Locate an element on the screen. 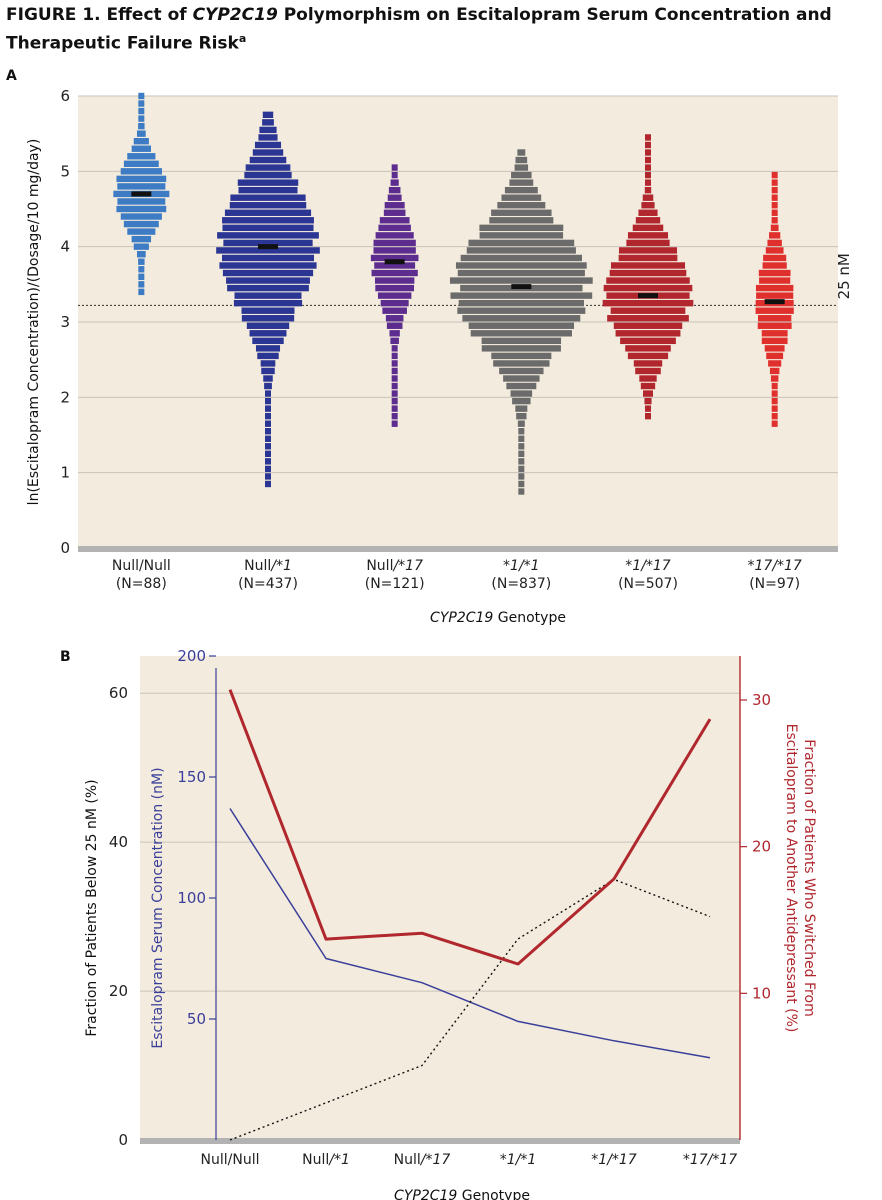 Image resolution: width=882 pixels, height=1200 pixels. y-tick-label: 4 is located at coordinates (65, 247).